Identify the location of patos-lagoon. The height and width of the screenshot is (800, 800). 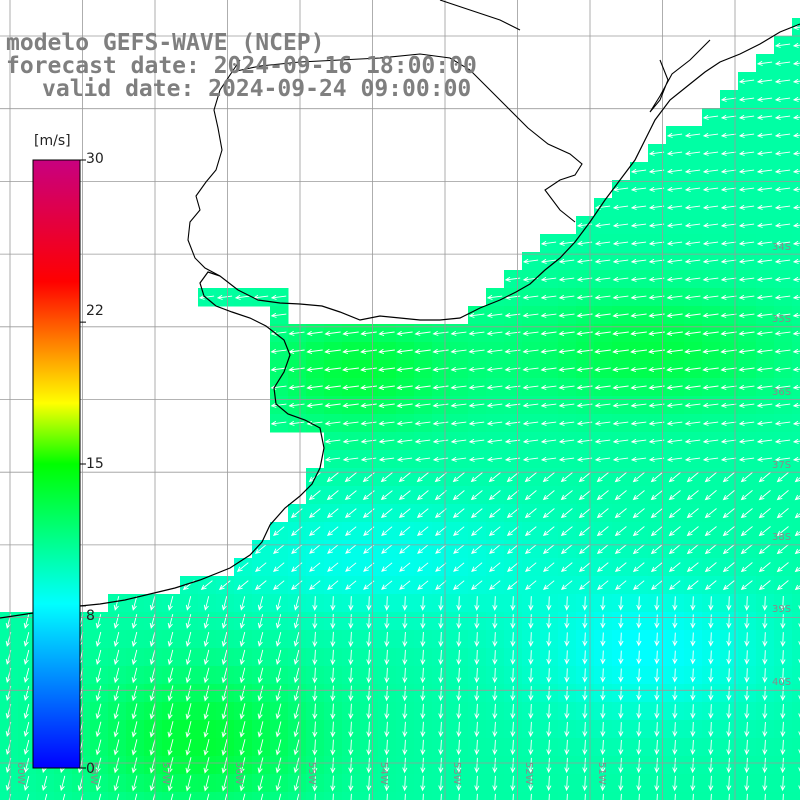
(680, 76).